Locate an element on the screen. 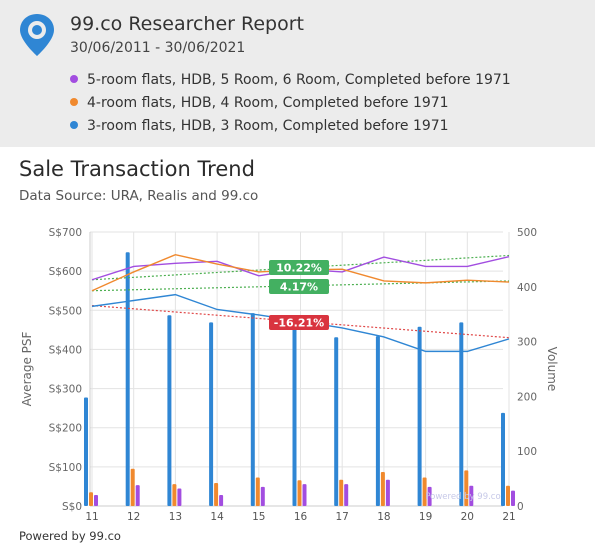  y-right-tick-label: 500 is located at coordinates (527, 233).